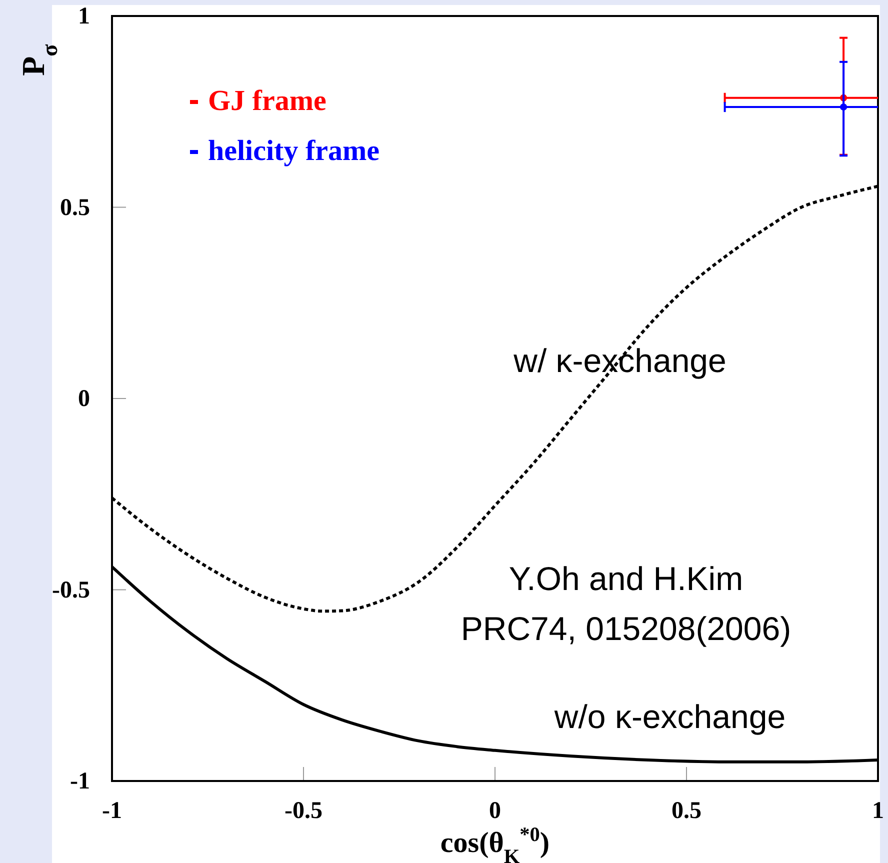 The image size is (888, 863). I want to click on x-tick-label: 0, so click(495, 811).